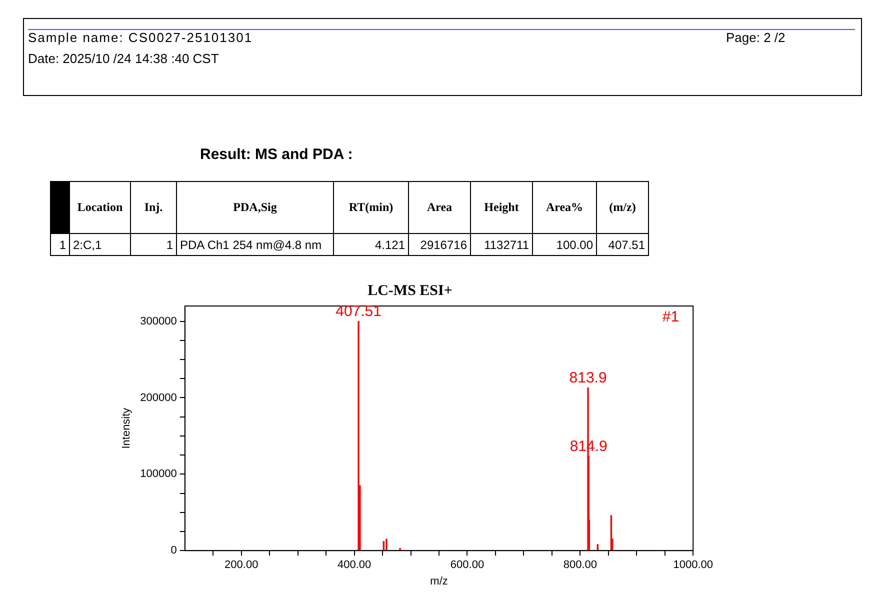  I want to click on text: 4.121, so click(371, 245).